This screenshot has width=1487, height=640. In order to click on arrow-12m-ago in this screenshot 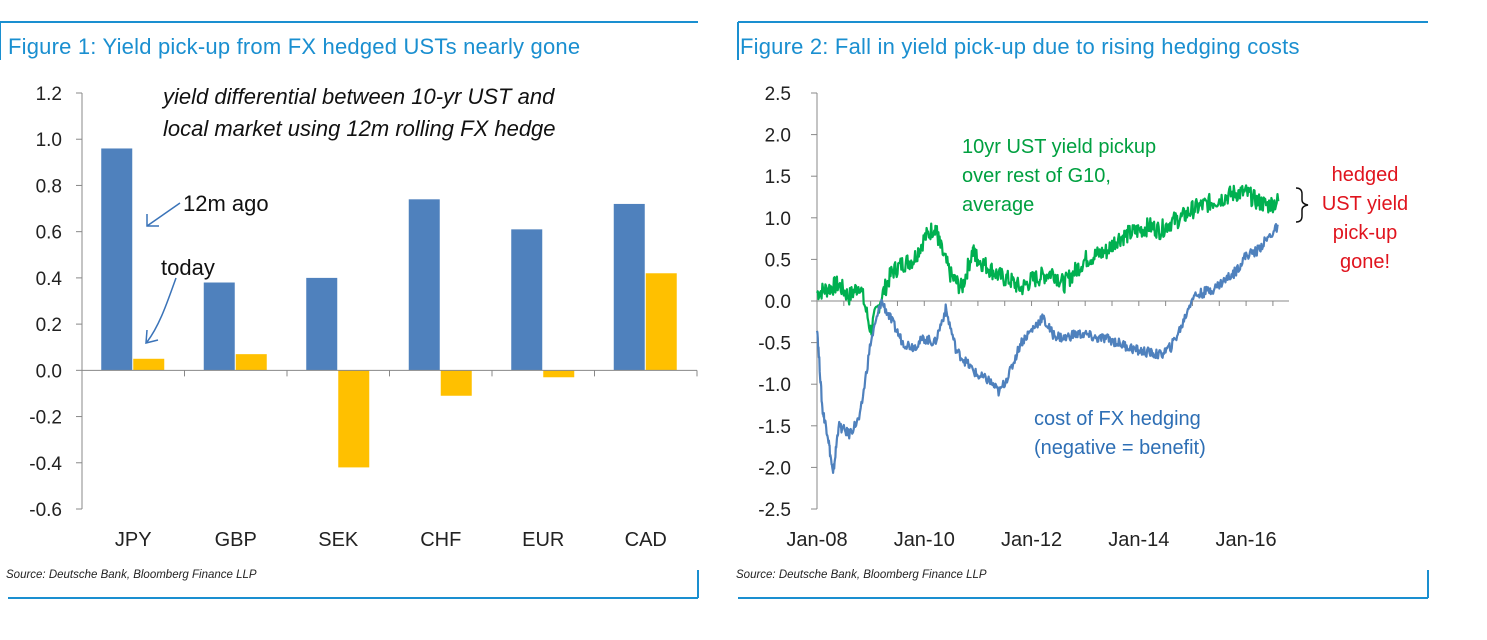, I will do `click(163, 214)`.